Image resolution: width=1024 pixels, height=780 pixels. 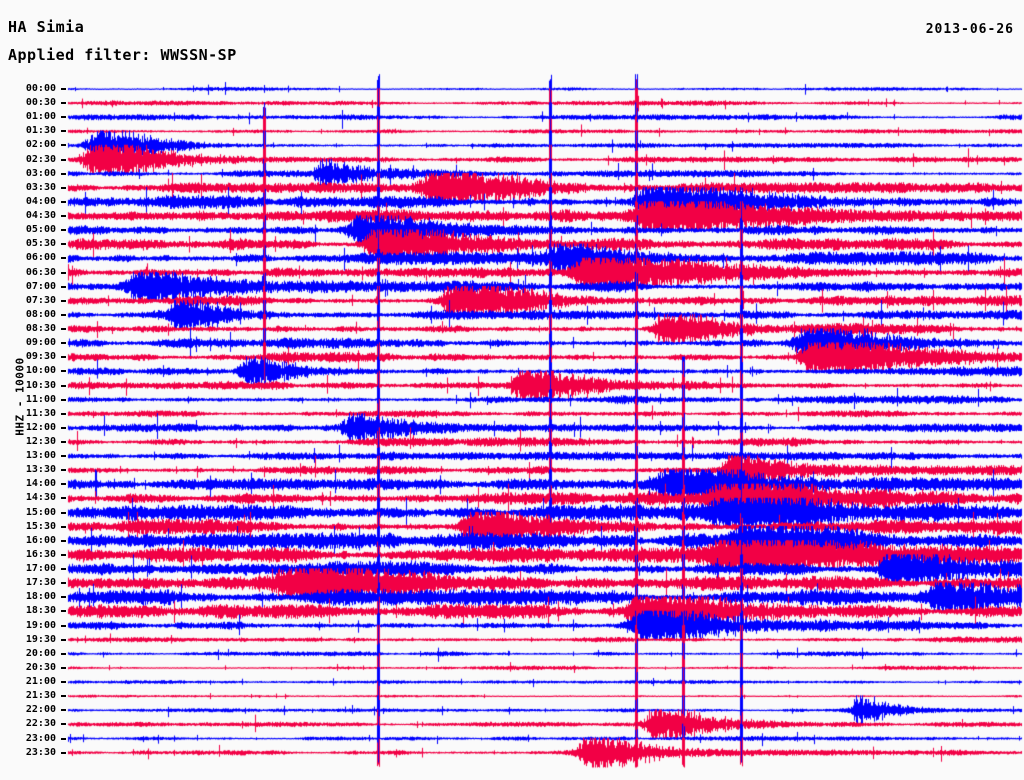 I want to click on time-tick-label: 06:30, so click(x=40, y=272).